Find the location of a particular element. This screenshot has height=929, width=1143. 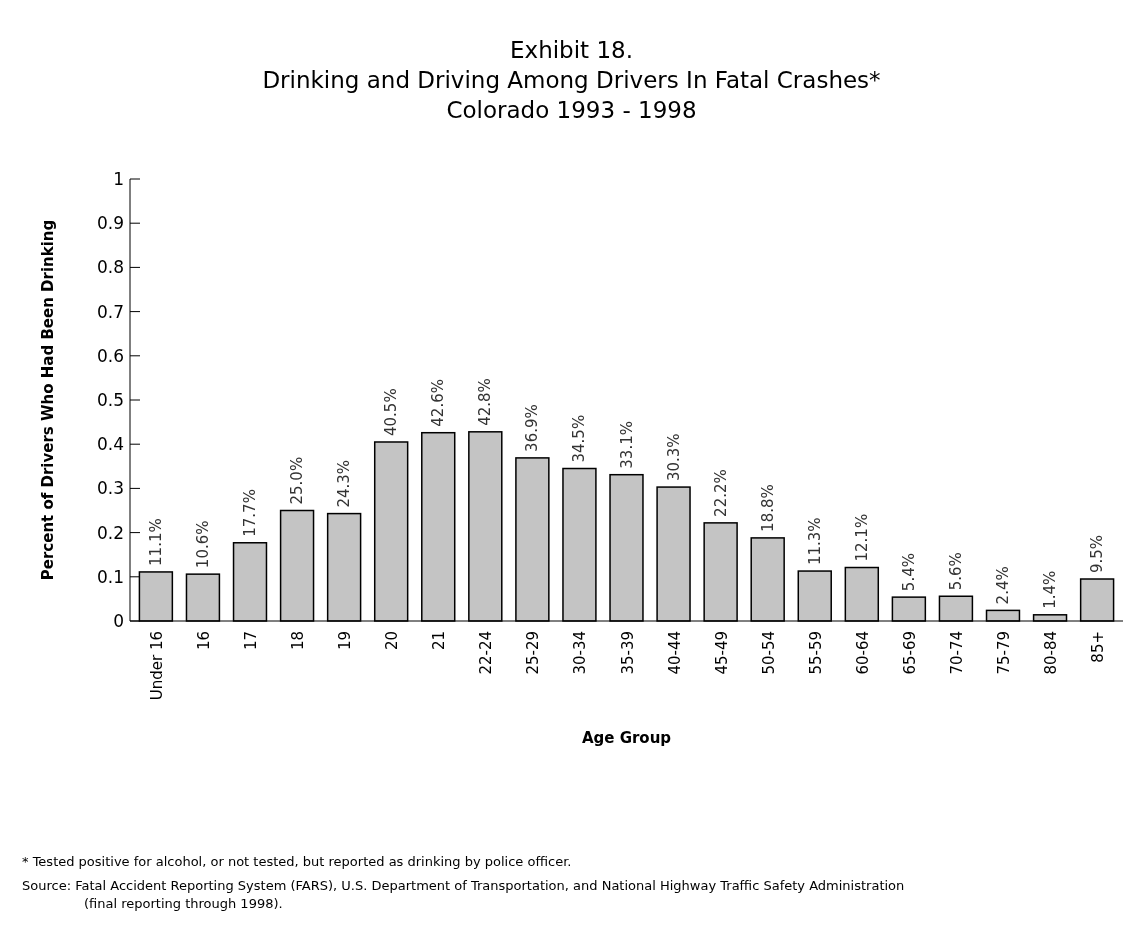

x-tick-label: 85+ is located at coordinates (1098, 647).